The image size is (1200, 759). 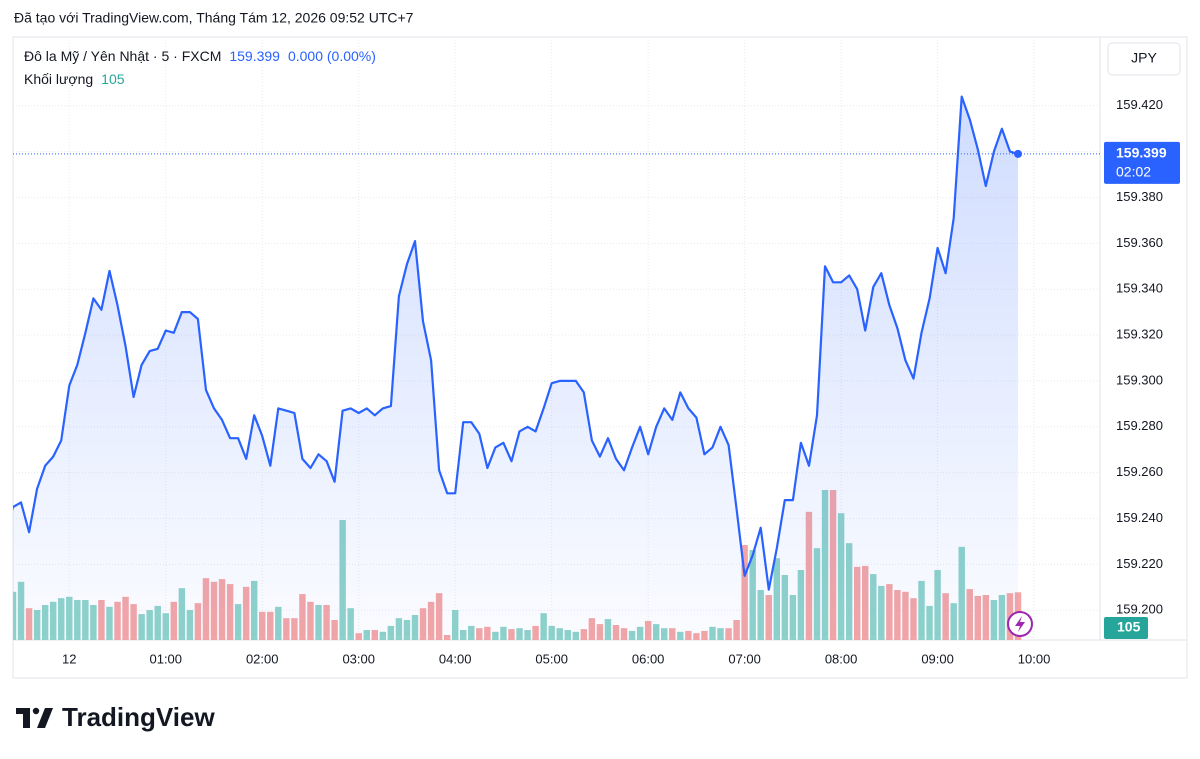 I want to click on x-tick-label: 07:00, so click(x=744, y=658).